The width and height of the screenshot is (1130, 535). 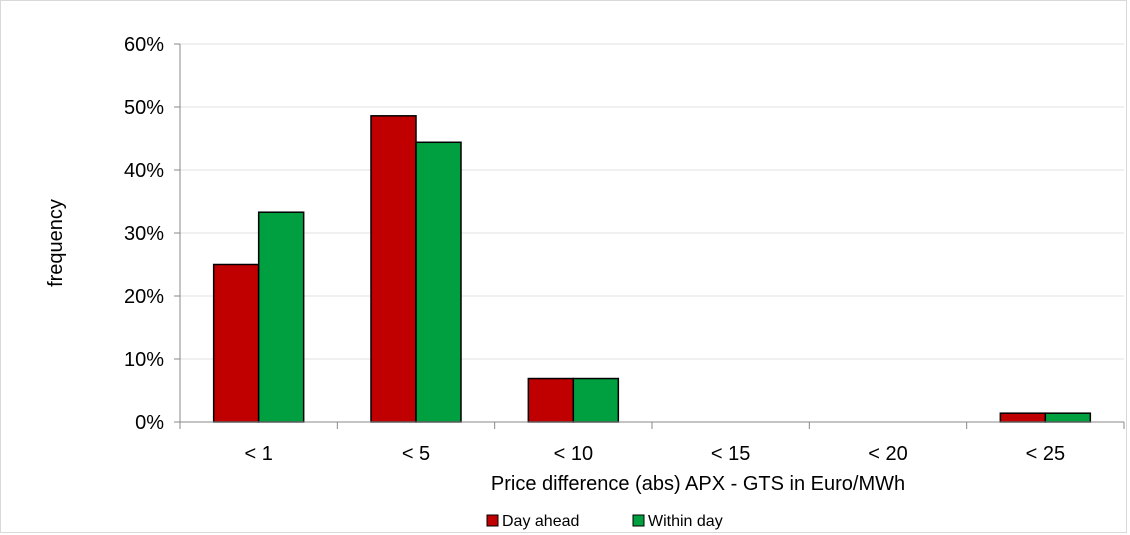 What do you see at coordinates (573, 454) in the screenshot?
I see `x-tick-label: < 10` at bounding box center [573, 454].